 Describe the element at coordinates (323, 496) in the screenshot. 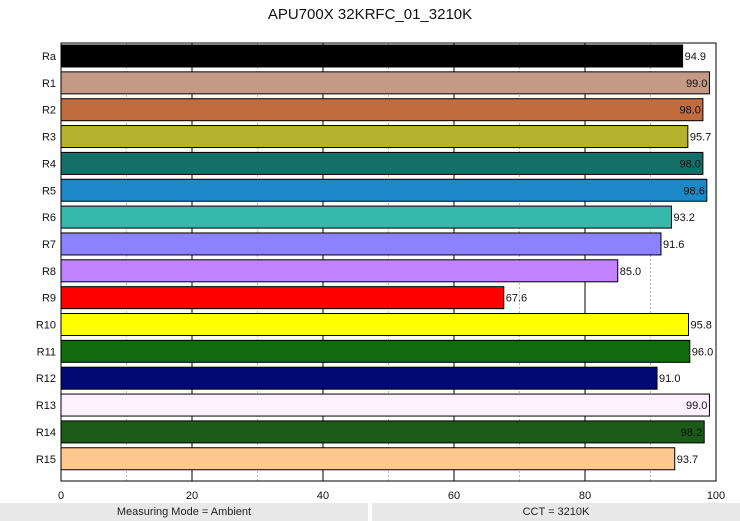

I see `x-tick-label: 40` at that location.